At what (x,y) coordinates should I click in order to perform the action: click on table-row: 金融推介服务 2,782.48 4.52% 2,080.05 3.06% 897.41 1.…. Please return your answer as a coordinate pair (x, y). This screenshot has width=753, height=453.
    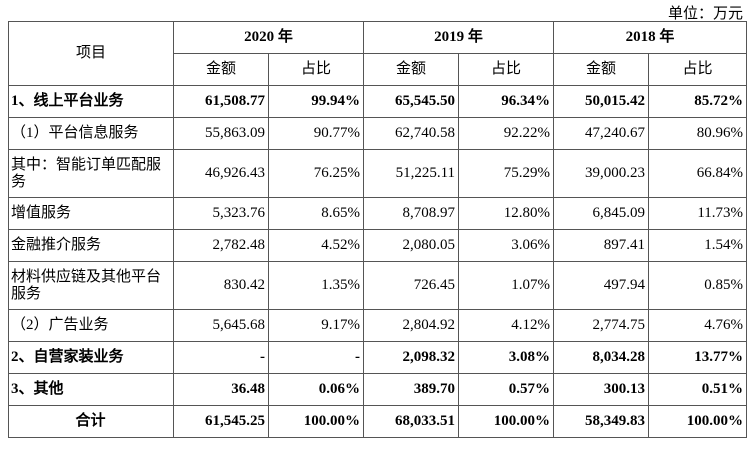
    Looking at the image, I should click on (378, 245).